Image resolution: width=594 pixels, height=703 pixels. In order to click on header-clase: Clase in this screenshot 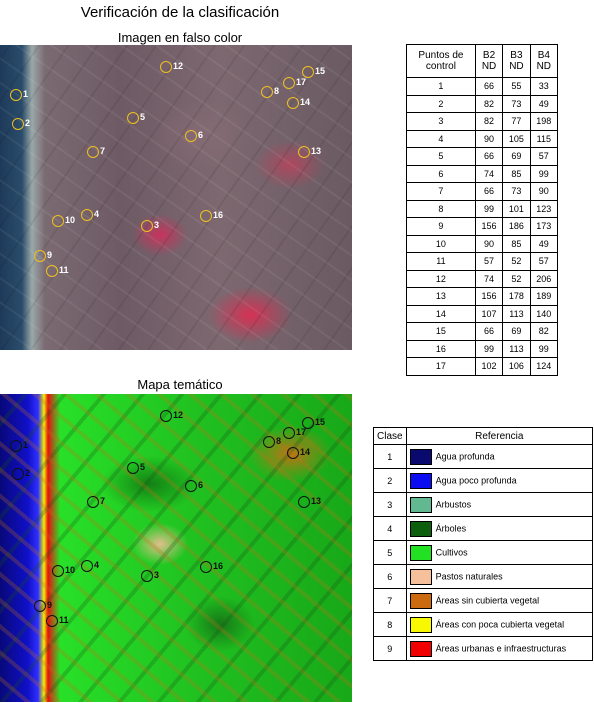, I will do `click(390, 436)`.